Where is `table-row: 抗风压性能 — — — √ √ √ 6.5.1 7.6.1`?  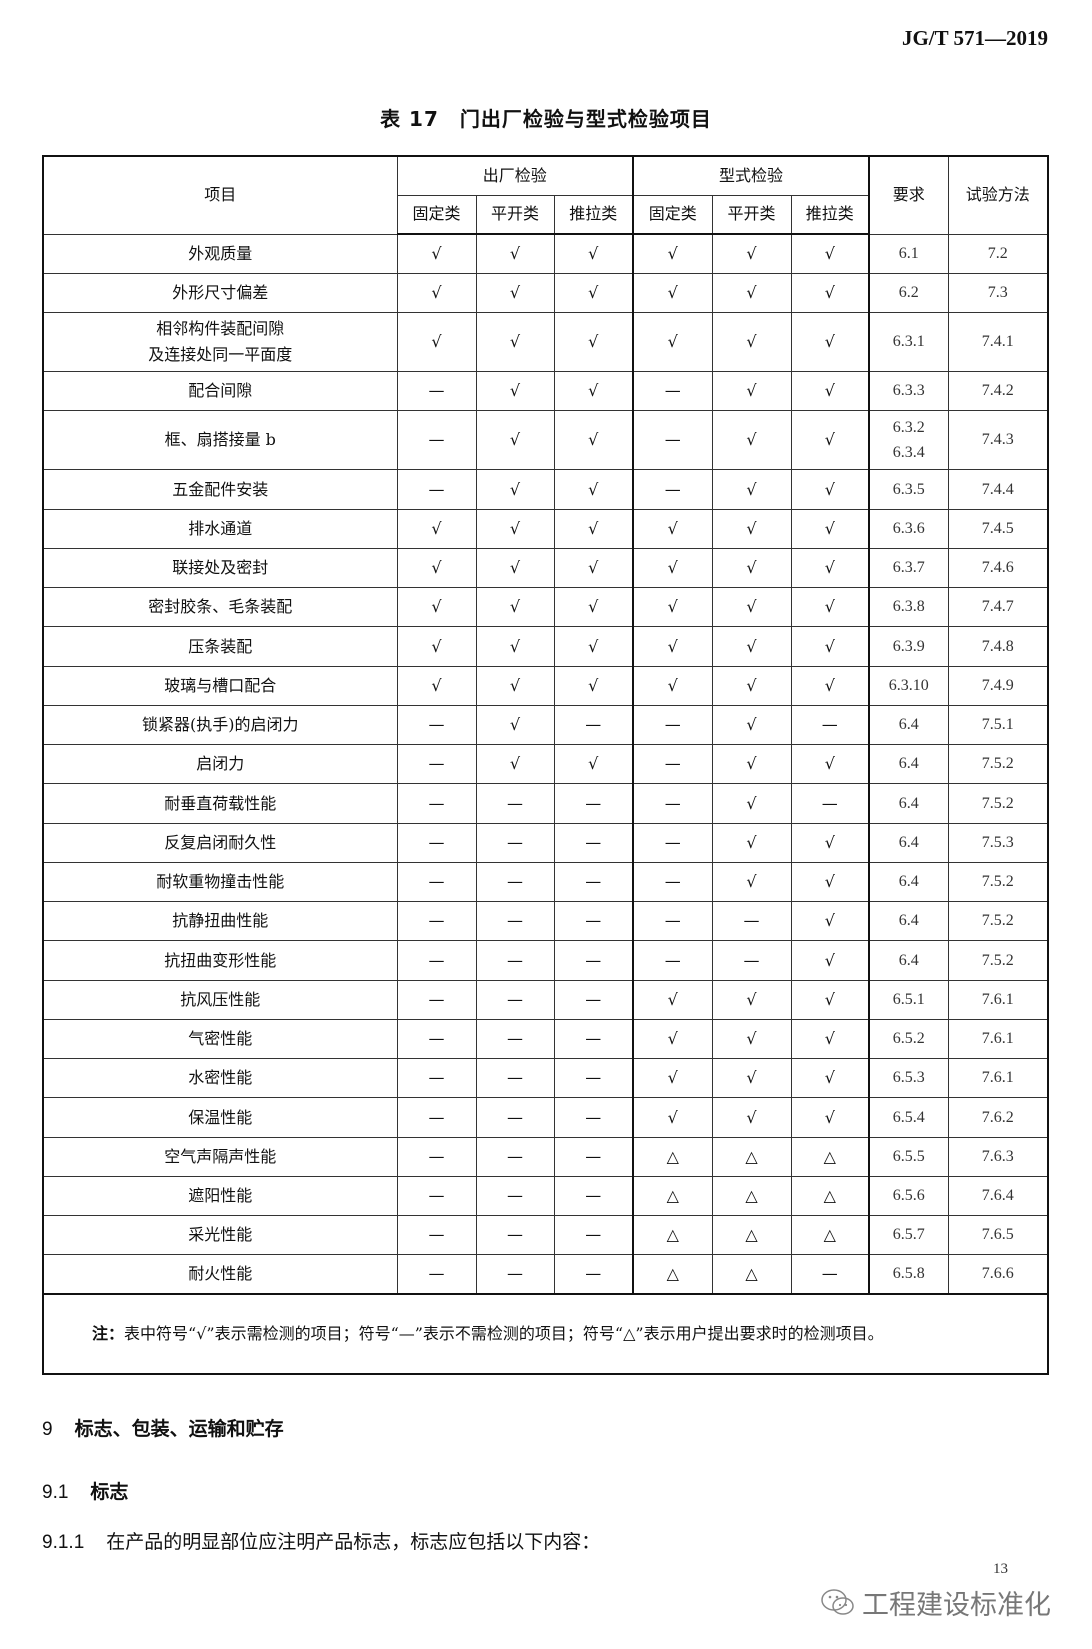
table-row: 抗风压性能 — — — √ √ √ 6.5.1 7.6.1 is located at coordinates (545, 999).